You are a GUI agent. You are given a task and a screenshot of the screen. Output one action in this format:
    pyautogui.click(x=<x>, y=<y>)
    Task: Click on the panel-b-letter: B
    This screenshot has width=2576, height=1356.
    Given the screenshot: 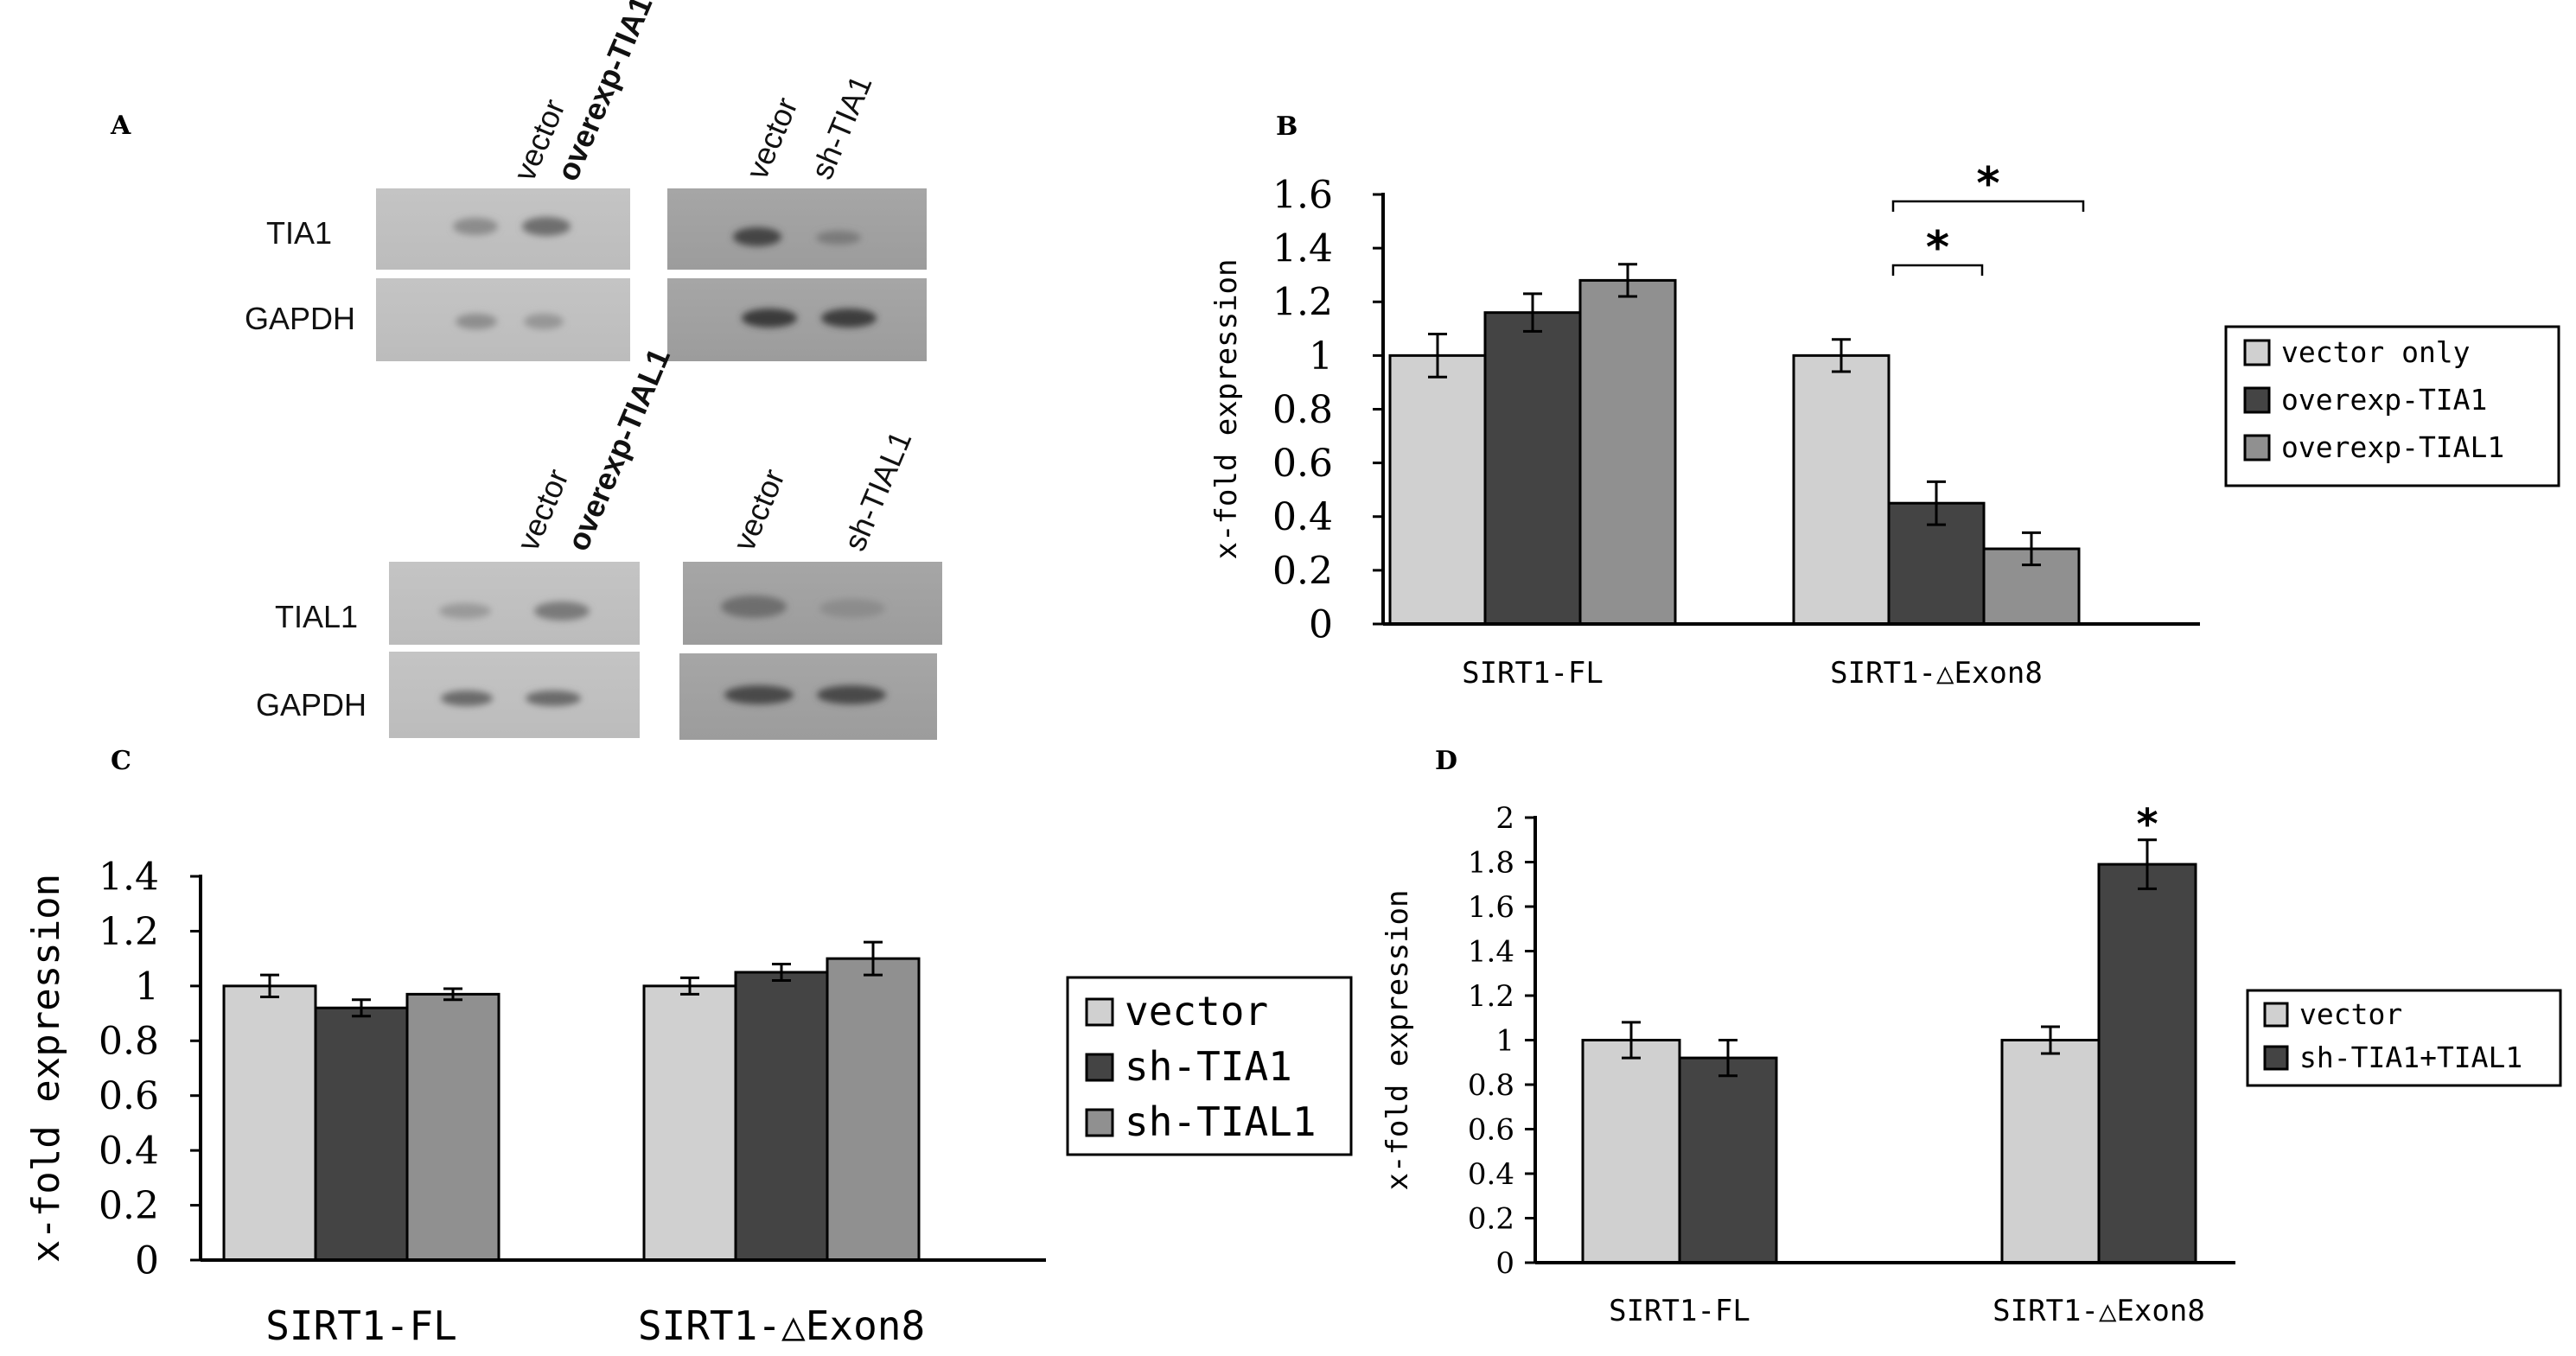 What is the action you would take?
    pyautogui.click(x=1287, y=126)
    